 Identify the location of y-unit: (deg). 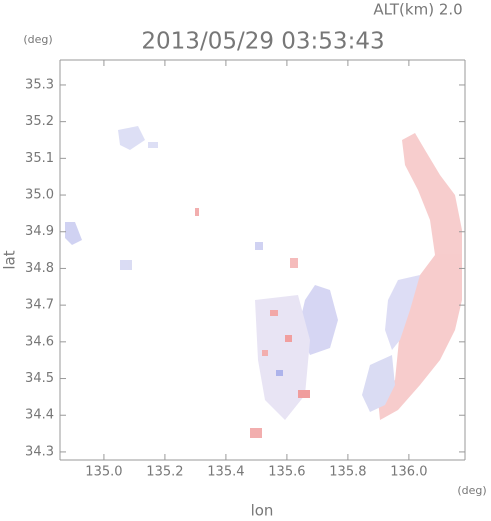
(37, 39).